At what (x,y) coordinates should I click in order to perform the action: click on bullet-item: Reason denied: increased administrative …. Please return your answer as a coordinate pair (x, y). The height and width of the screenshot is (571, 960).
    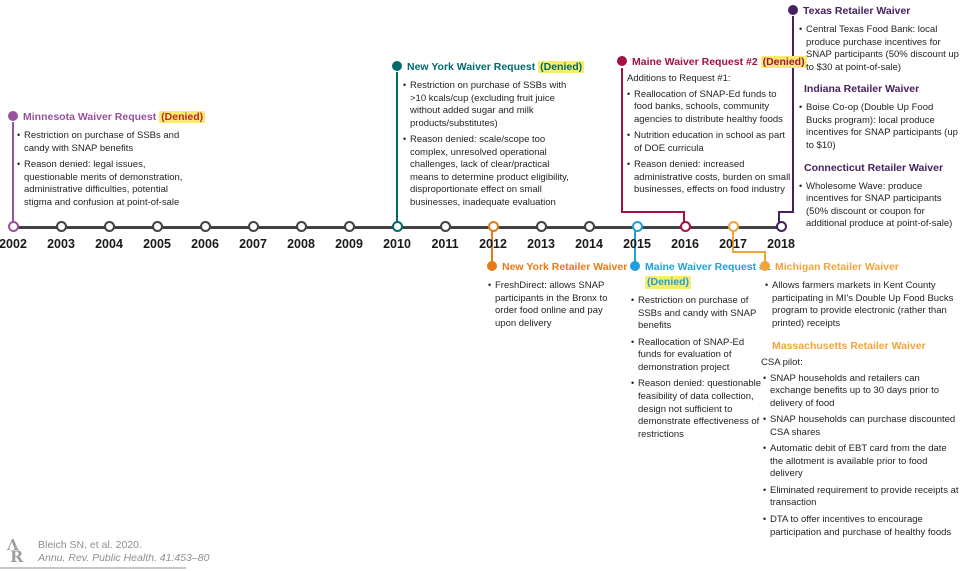
    Looking at the image, I should click on (710, 178).